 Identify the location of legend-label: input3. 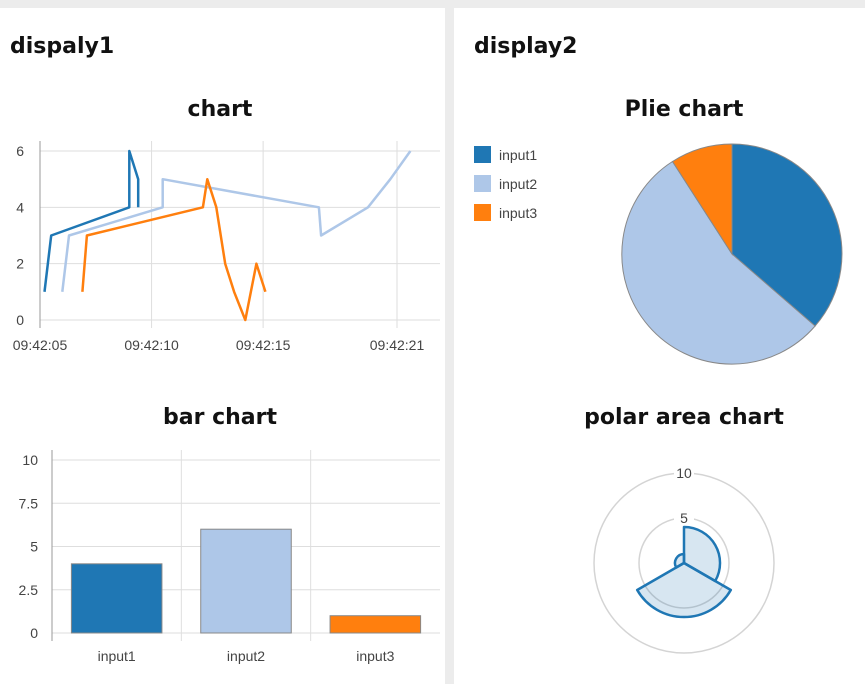
(518, 212).